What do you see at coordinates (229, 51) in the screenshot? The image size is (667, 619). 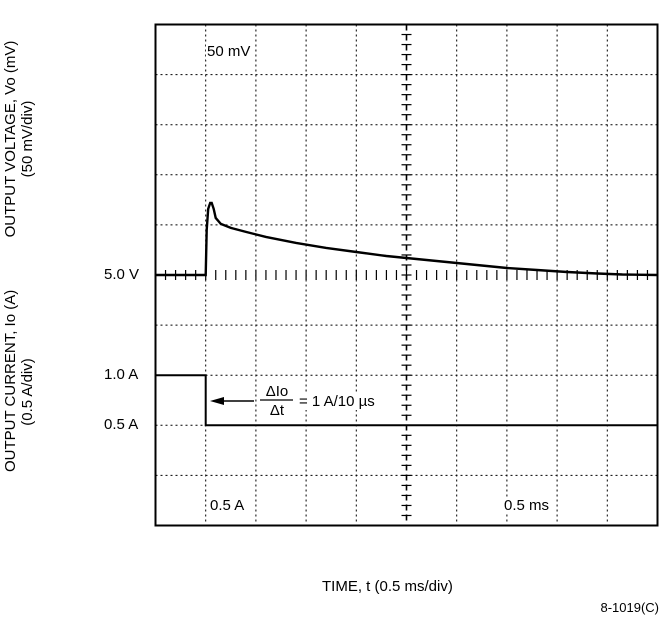 I see `voltage-scale-label: 50 mV` at bounding box center [229, 51].